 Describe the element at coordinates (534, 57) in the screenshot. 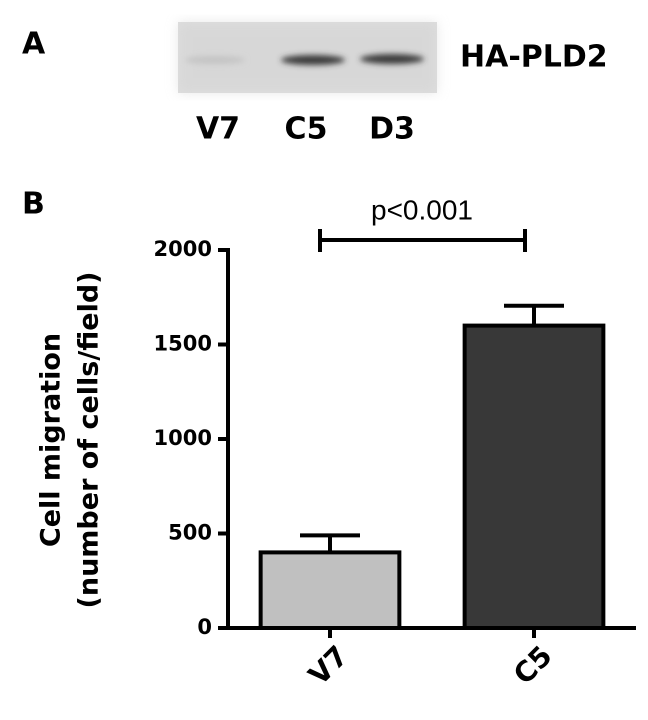

I see `protein-label: HA-PLD2` at that location.